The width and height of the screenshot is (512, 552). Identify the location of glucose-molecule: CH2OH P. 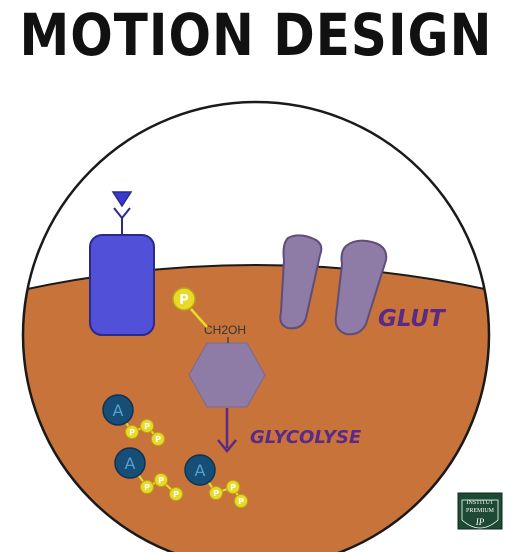
(219, 347).